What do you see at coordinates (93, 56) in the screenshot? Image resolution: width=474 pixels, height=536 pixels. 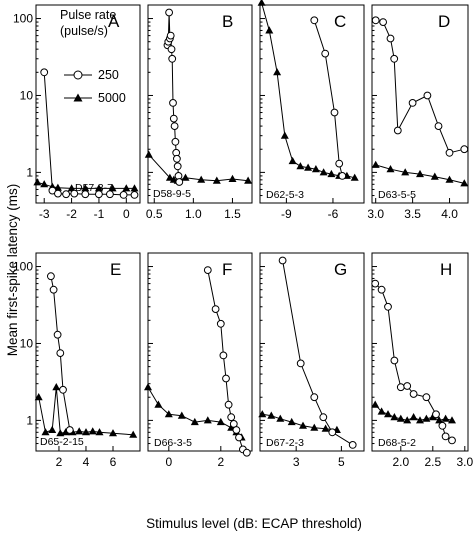 I see `legend: Pulse rate (pulse/s) 250 5000` at bounding box center [93, 56].